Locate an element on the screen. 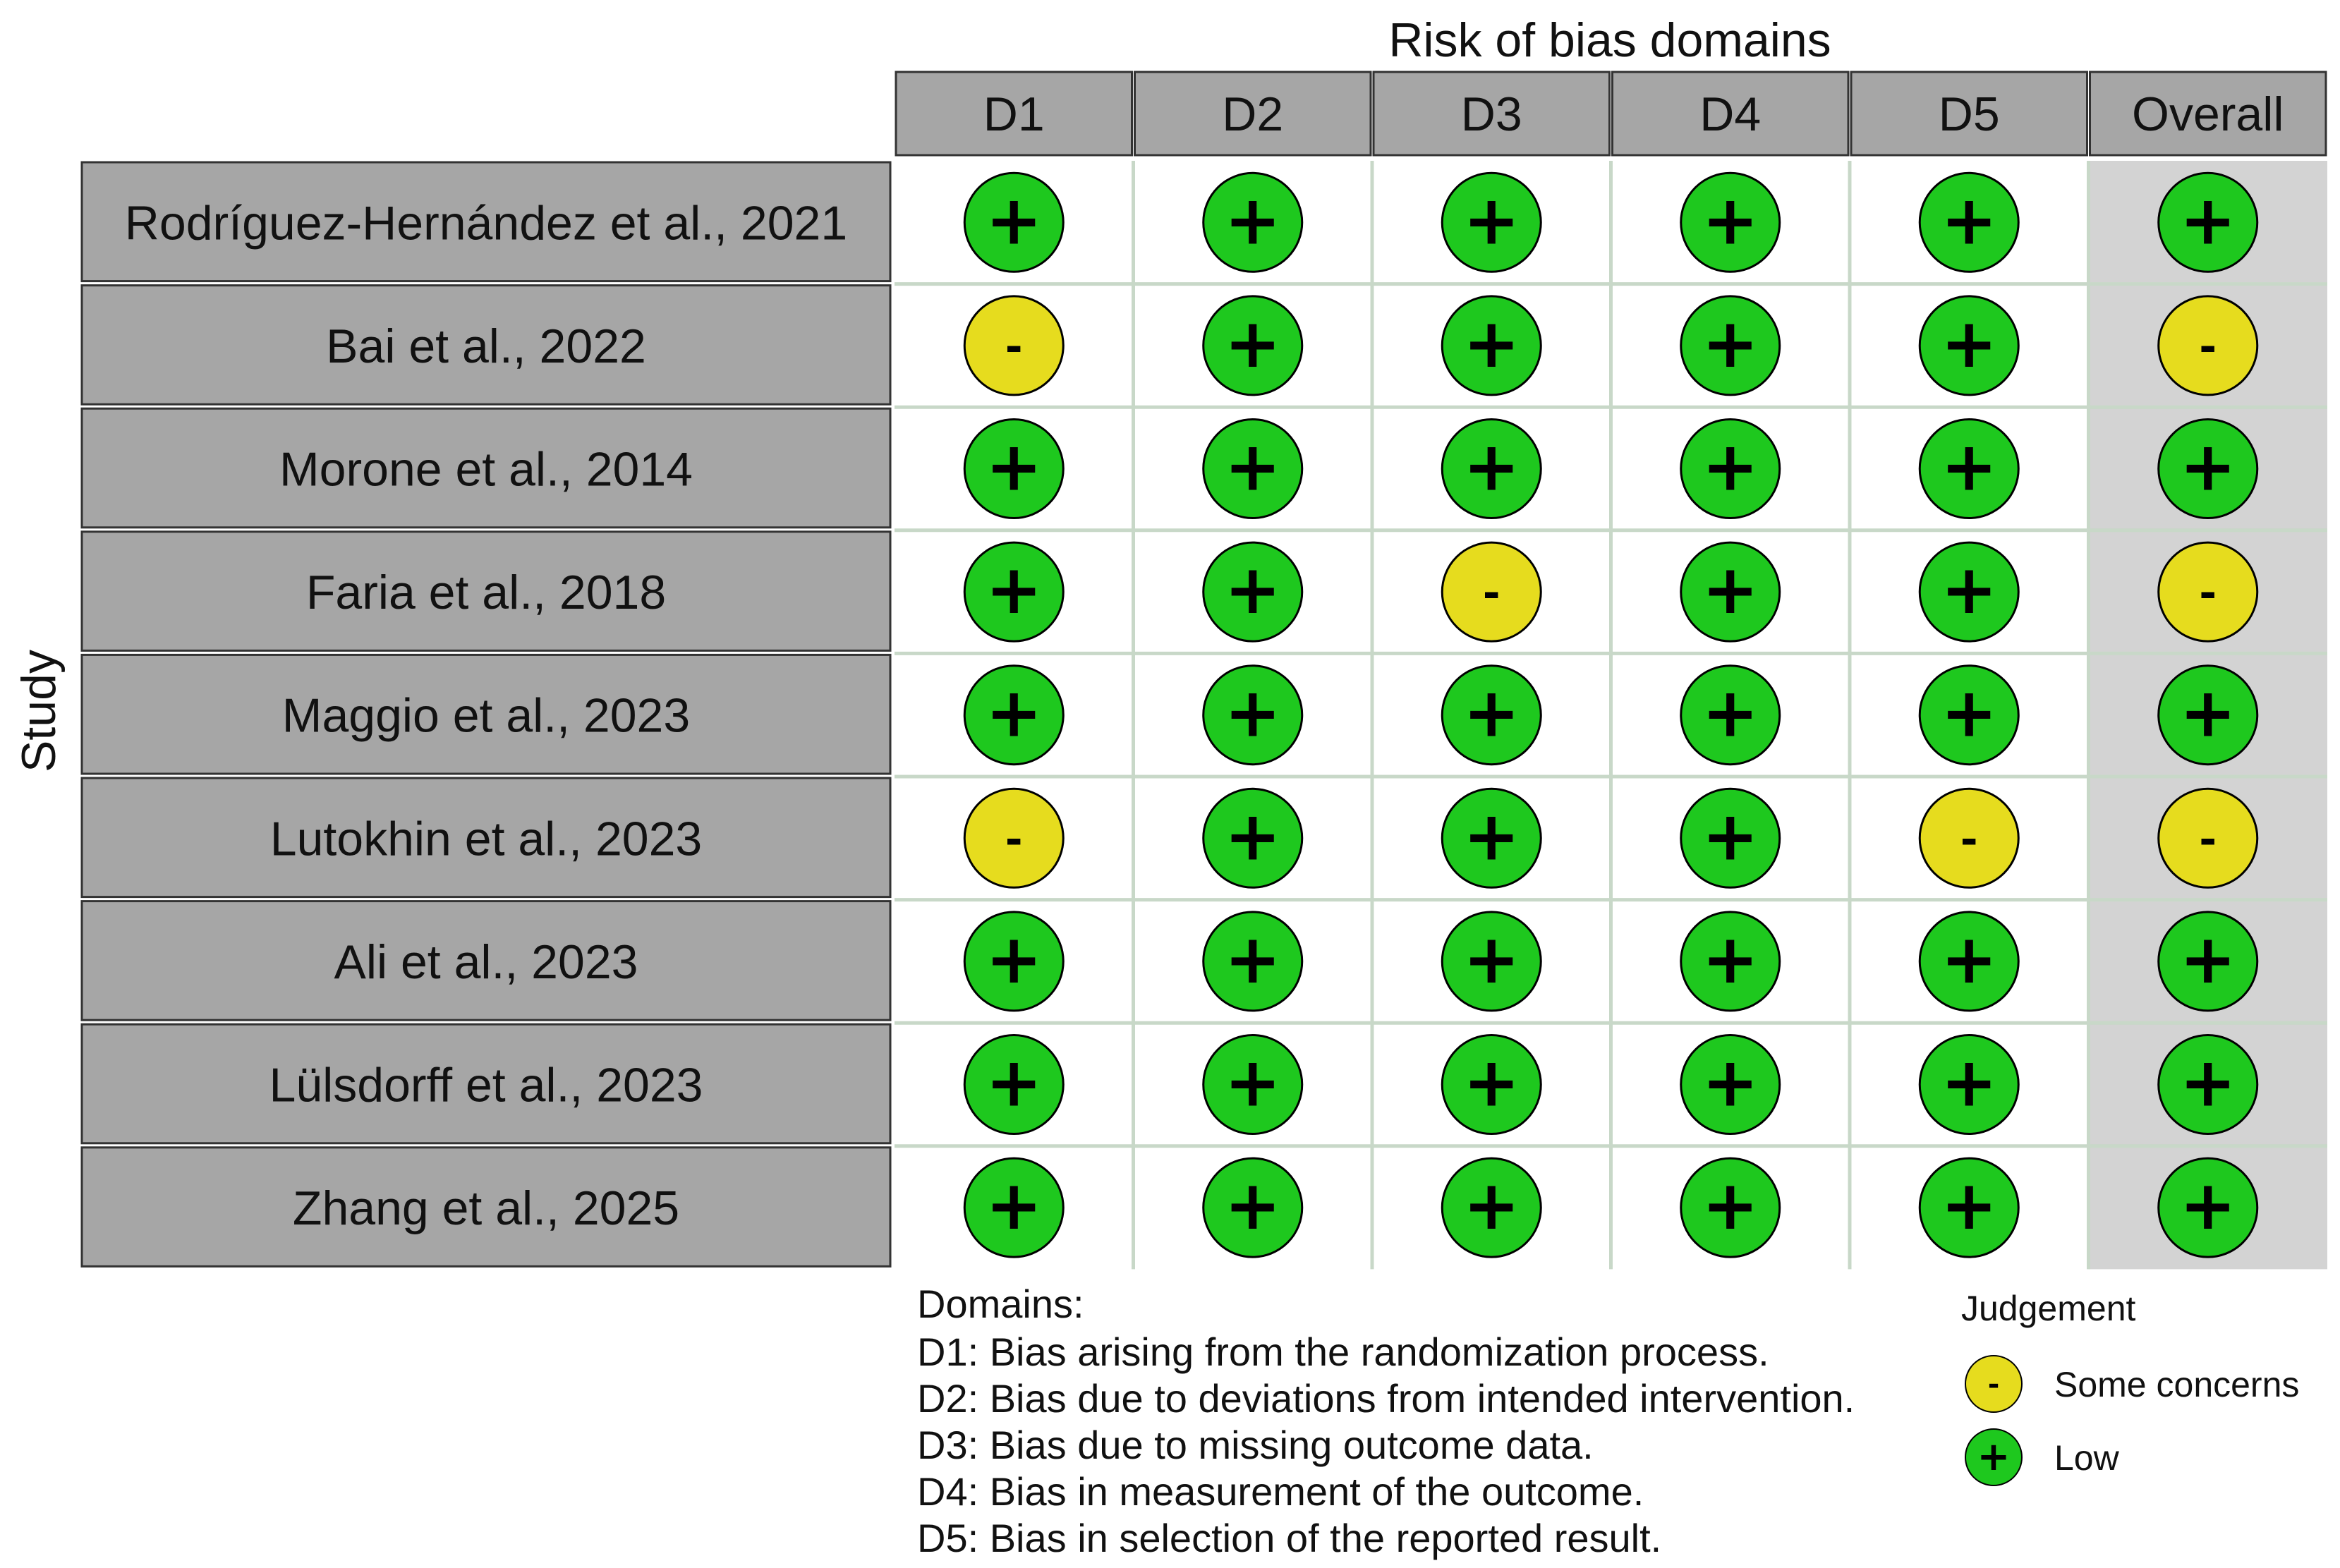 This screenshot has width=2340, height=1568. domain-header-cell is located at coordinates (1491, 114).